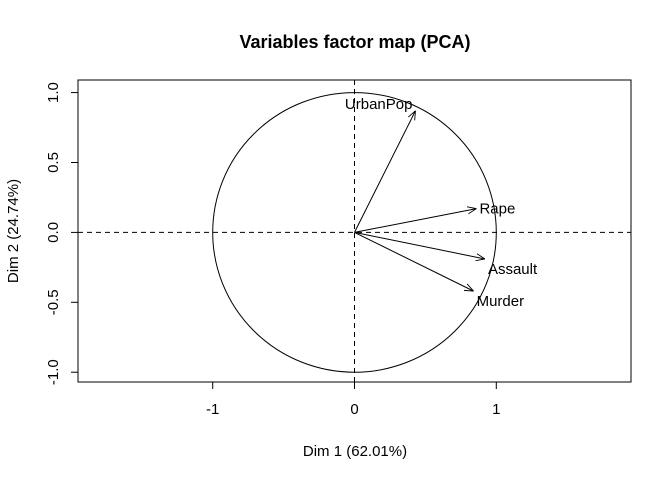 This screenshot has height=480, width=672. Describe the element at coordinates (355, 451) in the screenshot. I see `x-axis-label: Dim 1 (62.01%)` at that location.